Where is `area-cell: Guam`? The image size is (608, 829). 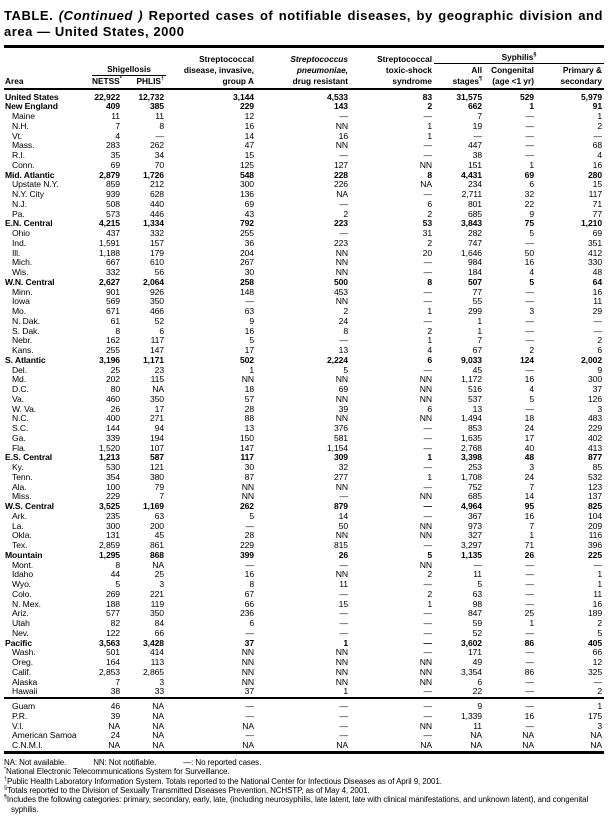 area-cell: Guam is located at coordinates (24, 706).